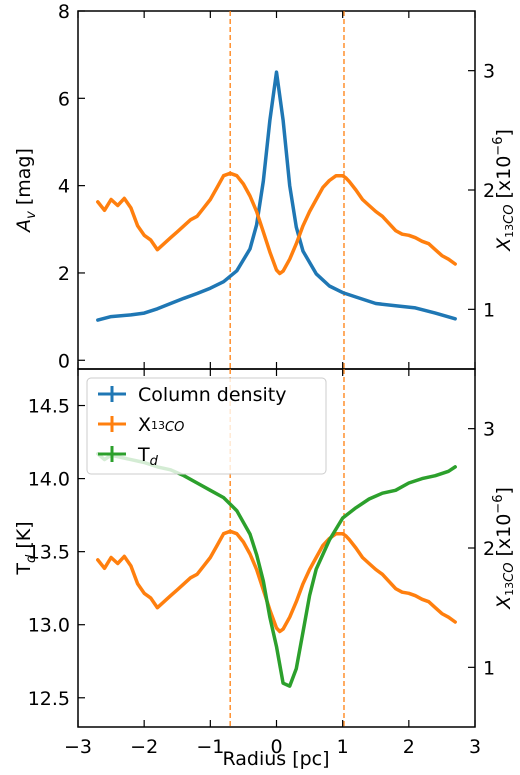 This screenshot has width=520, height=775. Describe the element at coordinates (475, 747) in the screenshot. I see `bottom-xtick-label-6: 3` at that location.